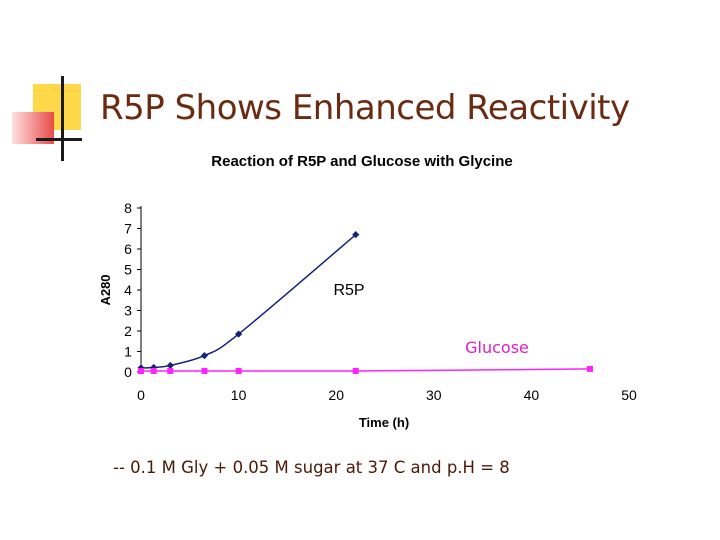  Describe the element at coordinates (384, 422) in the screenshot. I see `x-axis-label: Time (h)` at that location.